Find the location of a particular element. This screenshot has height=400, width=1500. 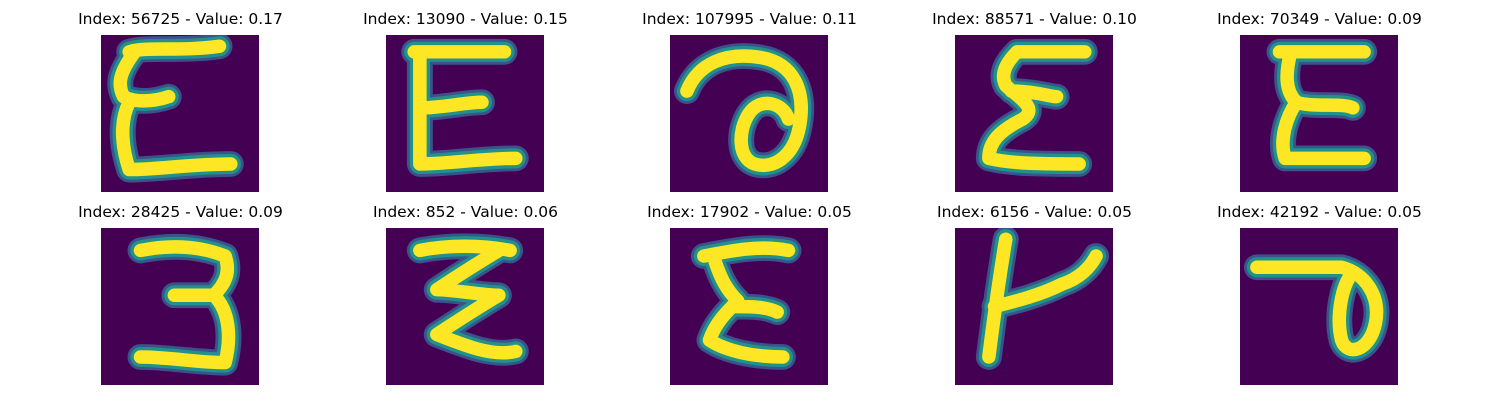

panel-title: Index: 70349 - Value: 0.09 is located at coordinates (1319, 19).